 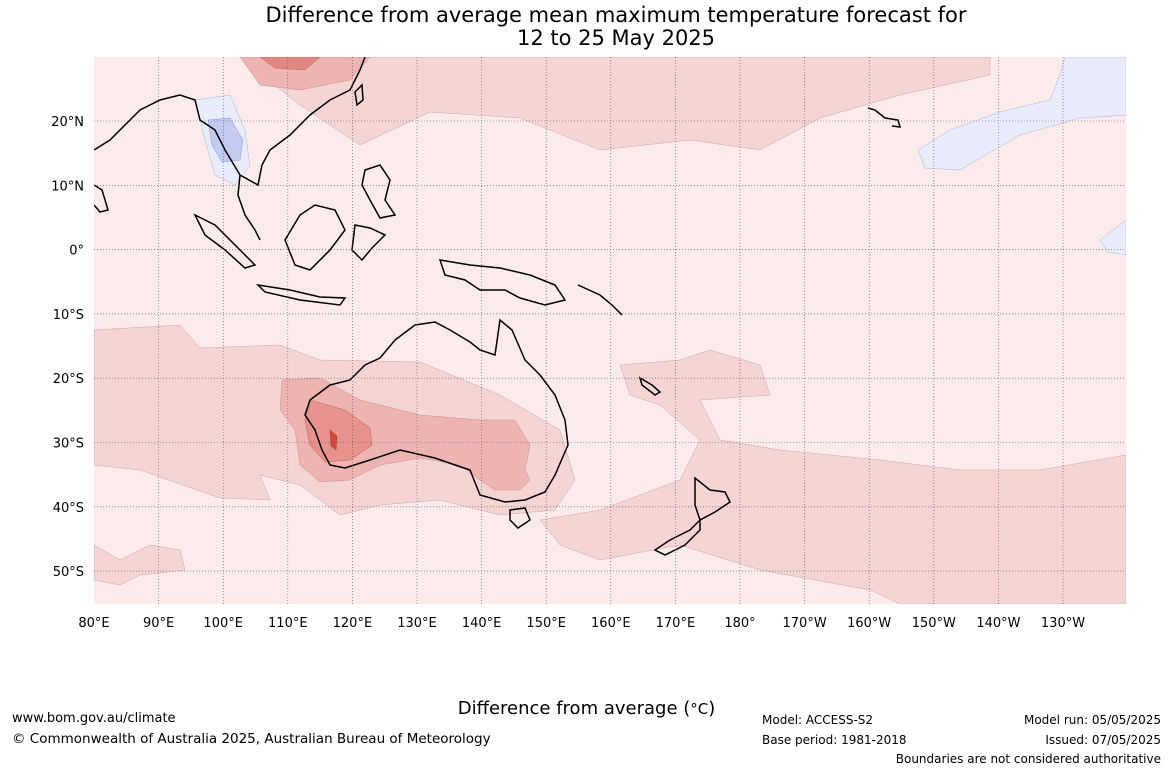 What do you see at coordinates (369, 243) in the screenshot?
I see `coastline-sulawesi` at bounding box center [369, 243].